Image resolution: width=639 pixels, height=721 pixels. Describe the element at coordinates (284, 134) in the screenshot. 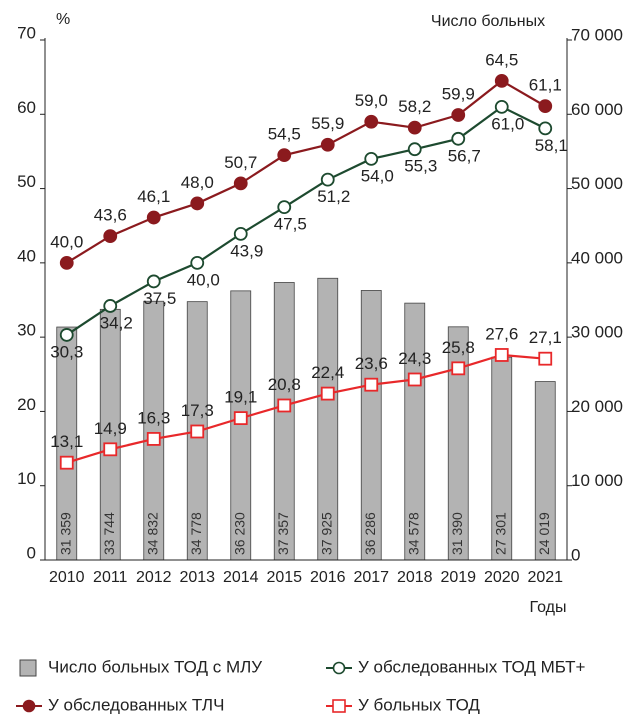

I see `data-label: 54,5` at that location.